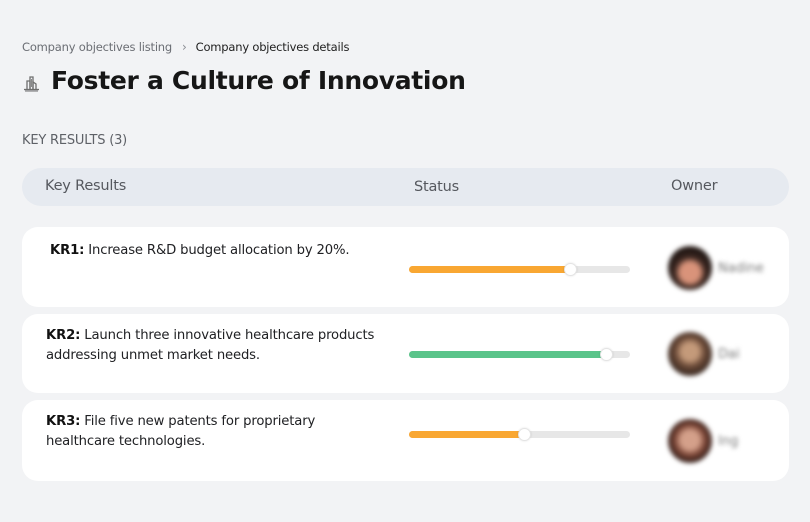  I want to click on title-row: Foster a Culture of Innovation, so click(244, 80).